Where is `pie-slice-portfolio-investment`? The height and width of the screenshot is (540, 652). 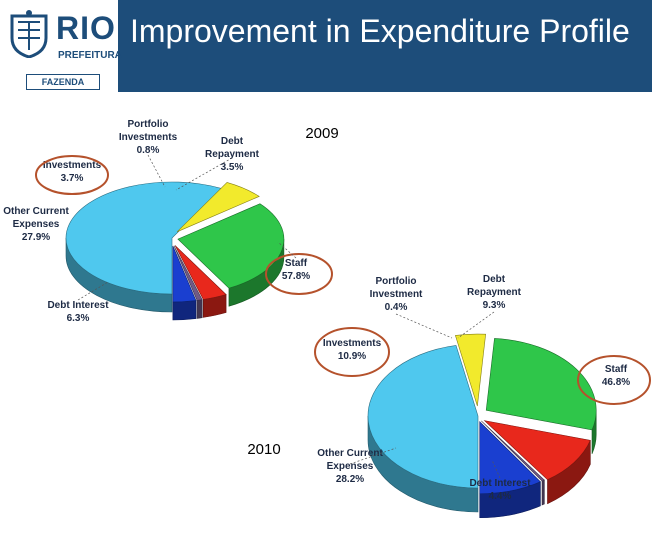
pie-slice-portfolio-investment is located at coordinates (513, 451).